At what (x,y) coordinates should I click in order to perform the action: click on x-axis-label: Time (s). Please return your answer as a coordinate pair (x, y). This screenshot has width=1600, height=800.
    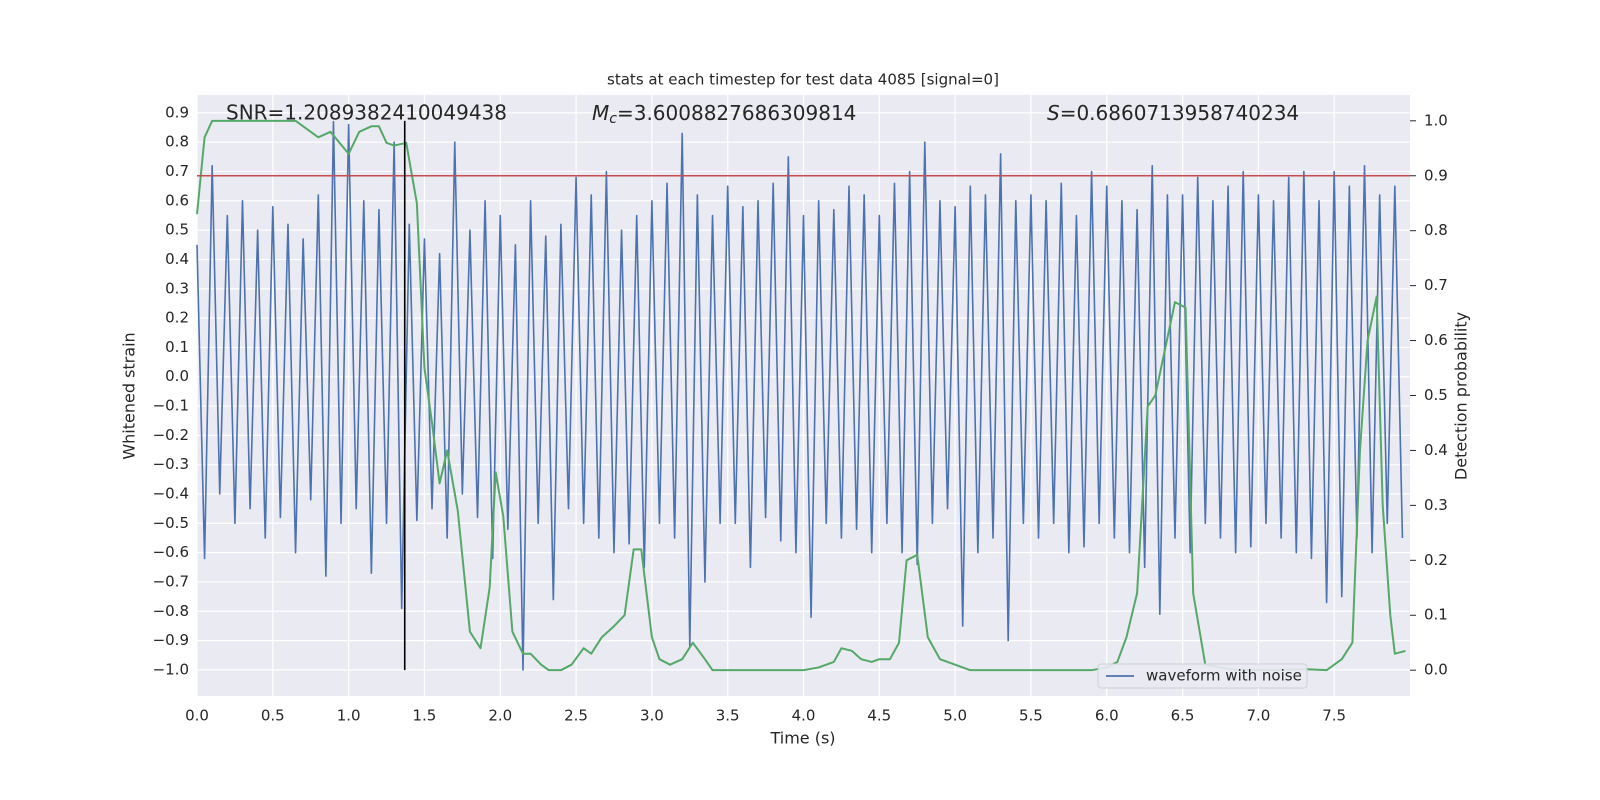
    Looking at the image, I should click on (802, 738).